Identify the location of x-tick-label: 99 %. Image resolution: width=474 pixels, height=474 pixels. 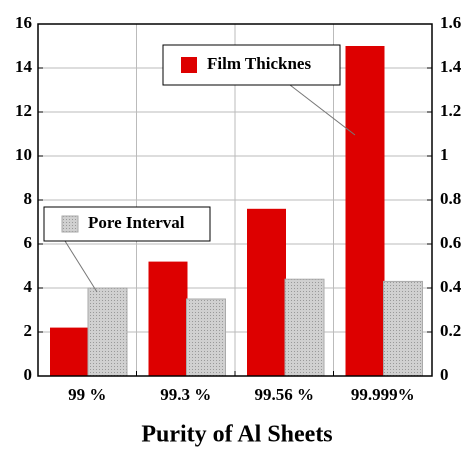
(87, 394).